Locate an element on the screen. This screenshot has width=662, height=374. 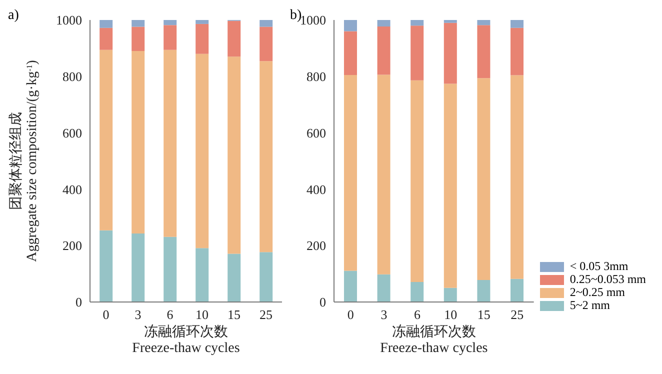
chart-title: a) is located at coordinates (13, 16).